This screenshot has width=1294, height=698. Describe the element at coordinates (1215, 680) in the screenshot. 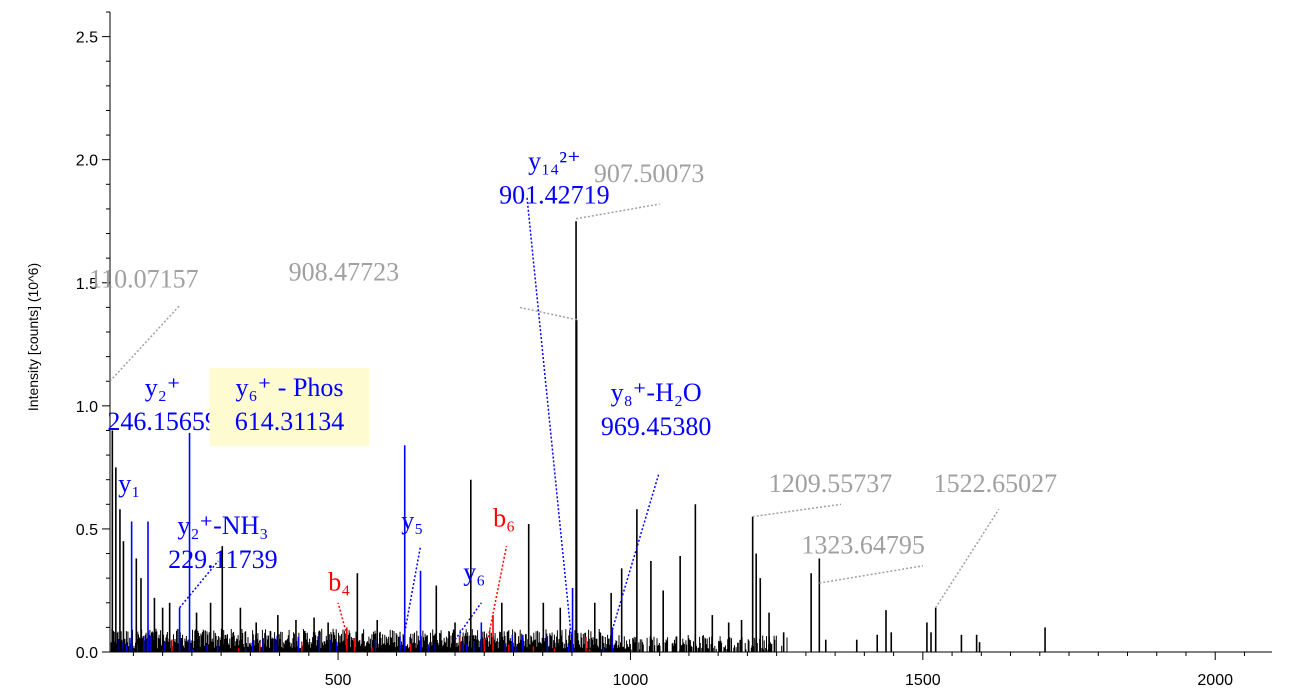

I see `x-tick-label: 2000` at that location.